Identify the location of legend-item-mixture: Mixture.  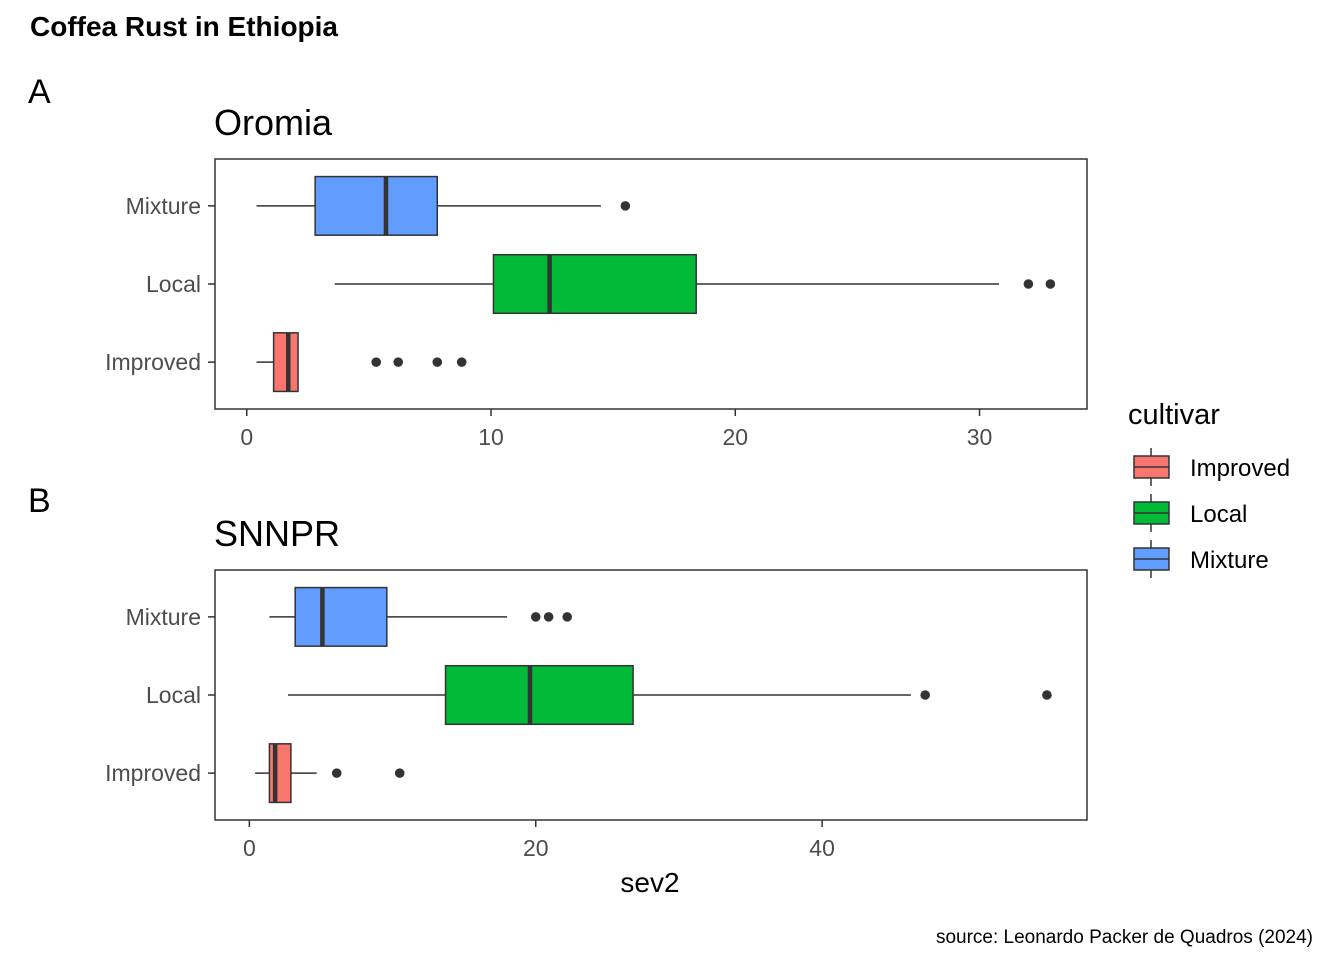
(1201, 559).